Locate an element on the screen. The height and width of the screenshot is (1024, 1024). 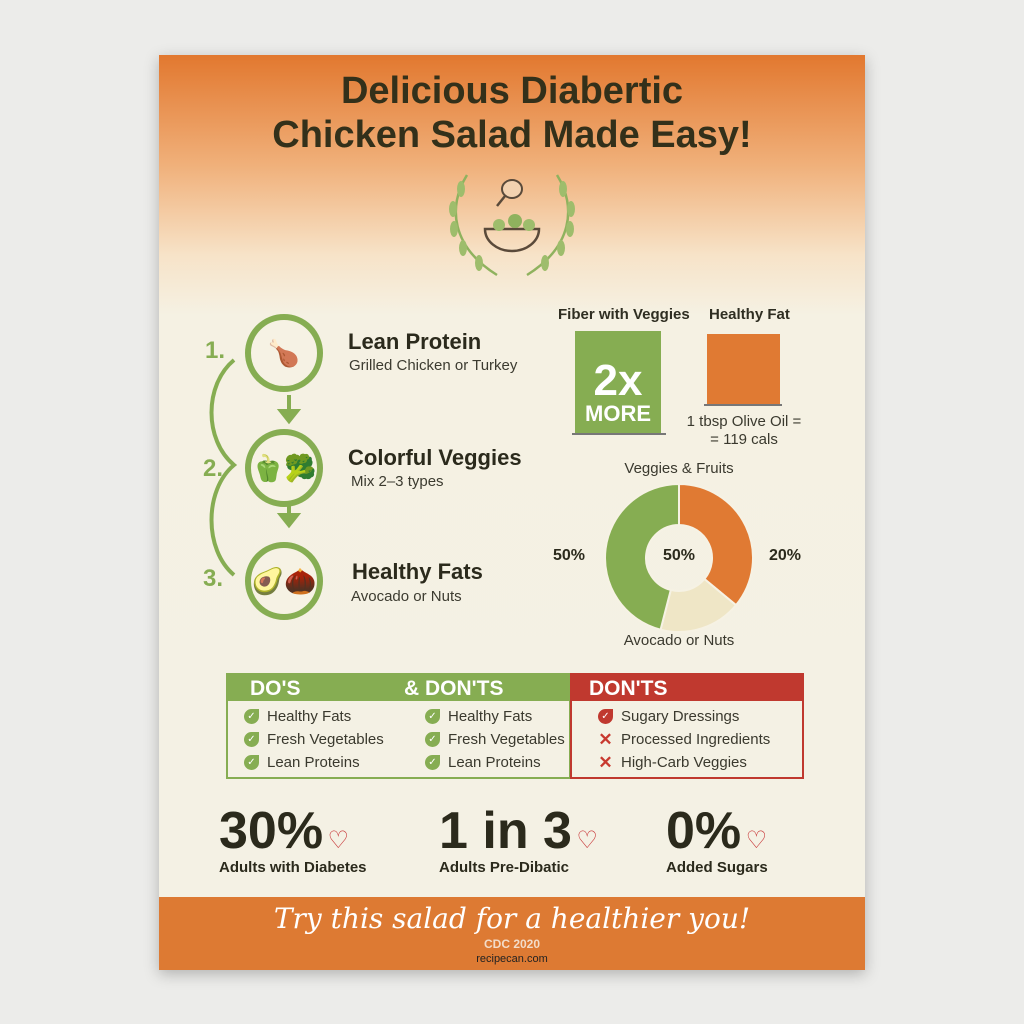
stat: 1 in 3 ♡ Adults Pre-Dibatic is located at coordinates (518, 839).